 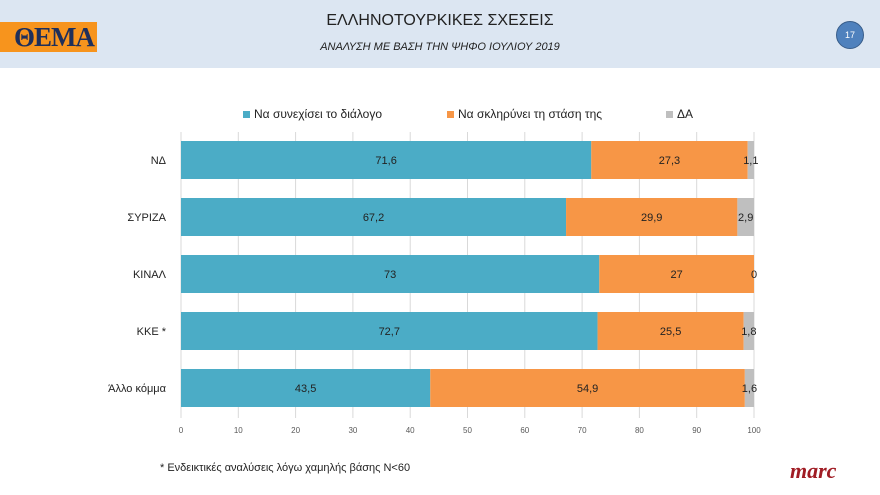 What do you see at coordinates (754, 430) in the screenshot?
I see `x-tick-label: 100` at bounding box center [754, 430].